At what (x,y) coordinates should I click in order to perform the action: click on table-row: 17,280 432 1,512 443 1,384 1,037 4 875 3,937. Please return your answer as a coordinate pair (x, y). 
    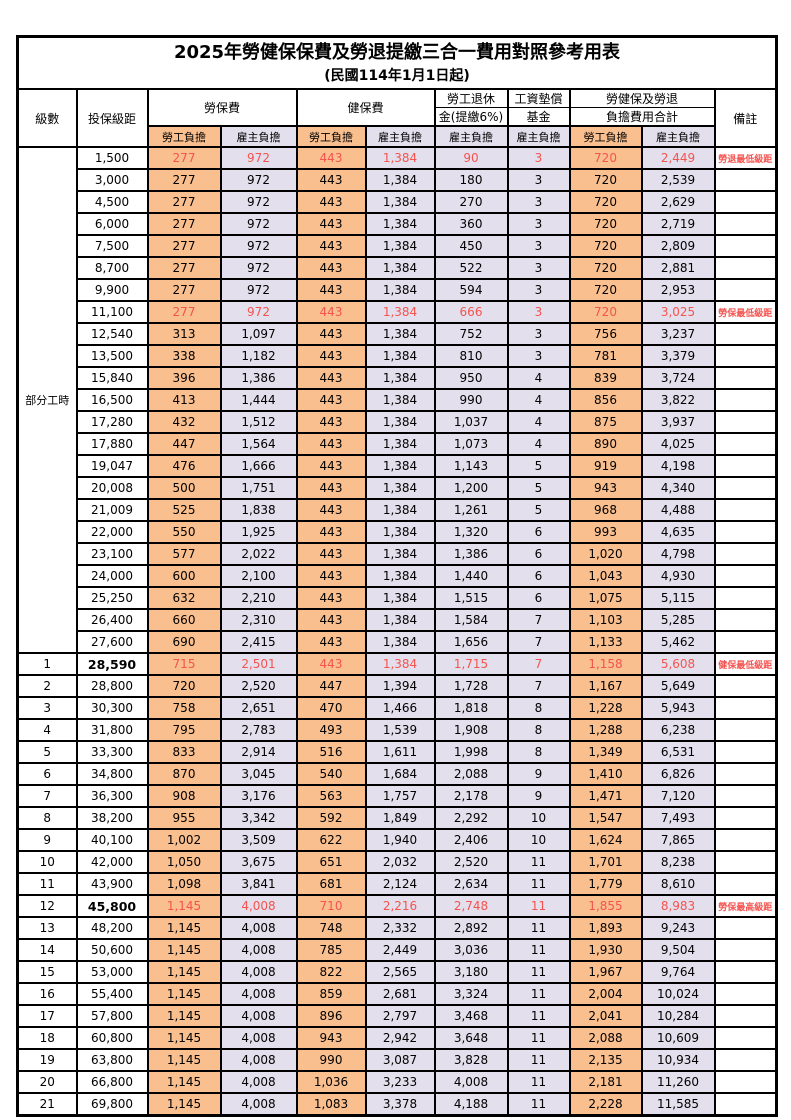
    Looking at the image, I should click on (398, 422).